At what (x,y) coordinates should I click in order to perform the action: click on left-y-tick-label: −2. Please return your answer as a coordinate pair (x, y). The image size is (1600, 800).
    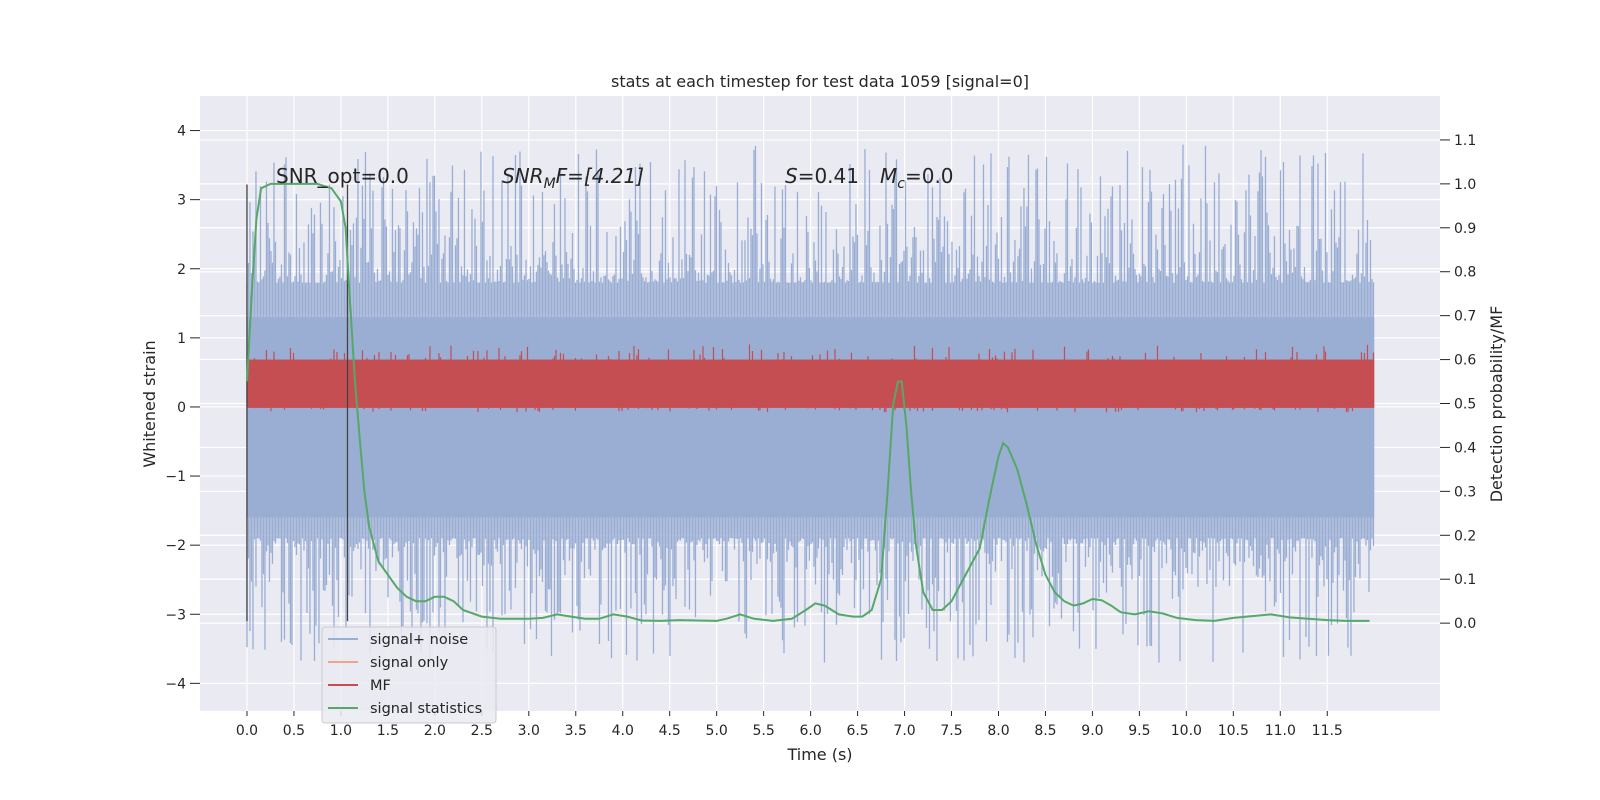
    Looking at the image, I should click on (175, 546).